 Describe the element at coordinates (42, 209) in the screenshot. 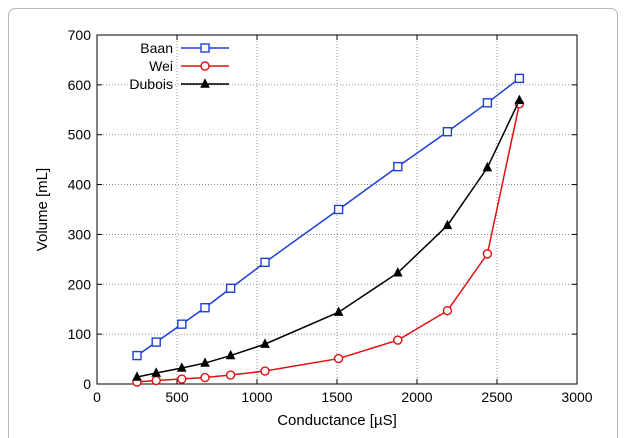

I see `y-axis-label: Volume [mL]` at that location.